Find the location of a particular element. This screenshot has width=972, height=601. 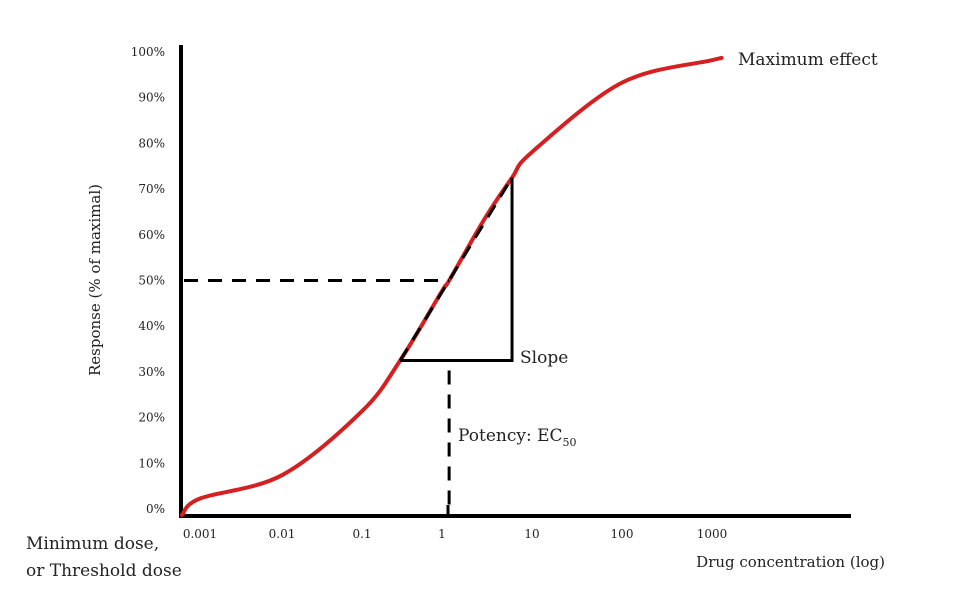

y-tick-label: 40% is located at coordinates (151, 326).